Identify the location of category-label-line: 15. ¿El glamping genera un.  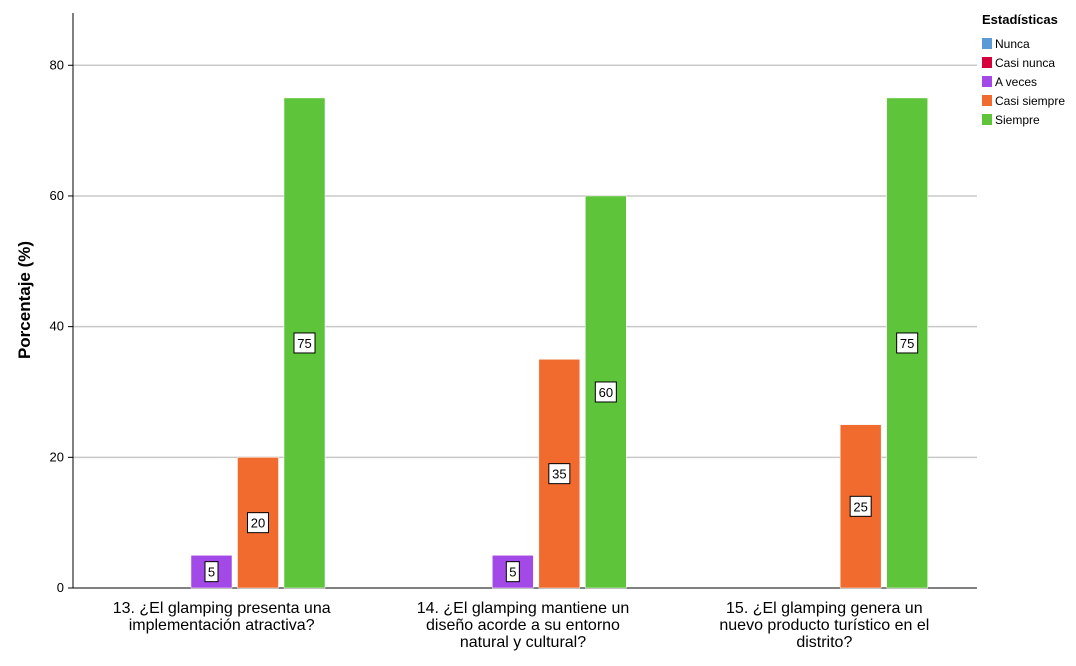
(824, 608).